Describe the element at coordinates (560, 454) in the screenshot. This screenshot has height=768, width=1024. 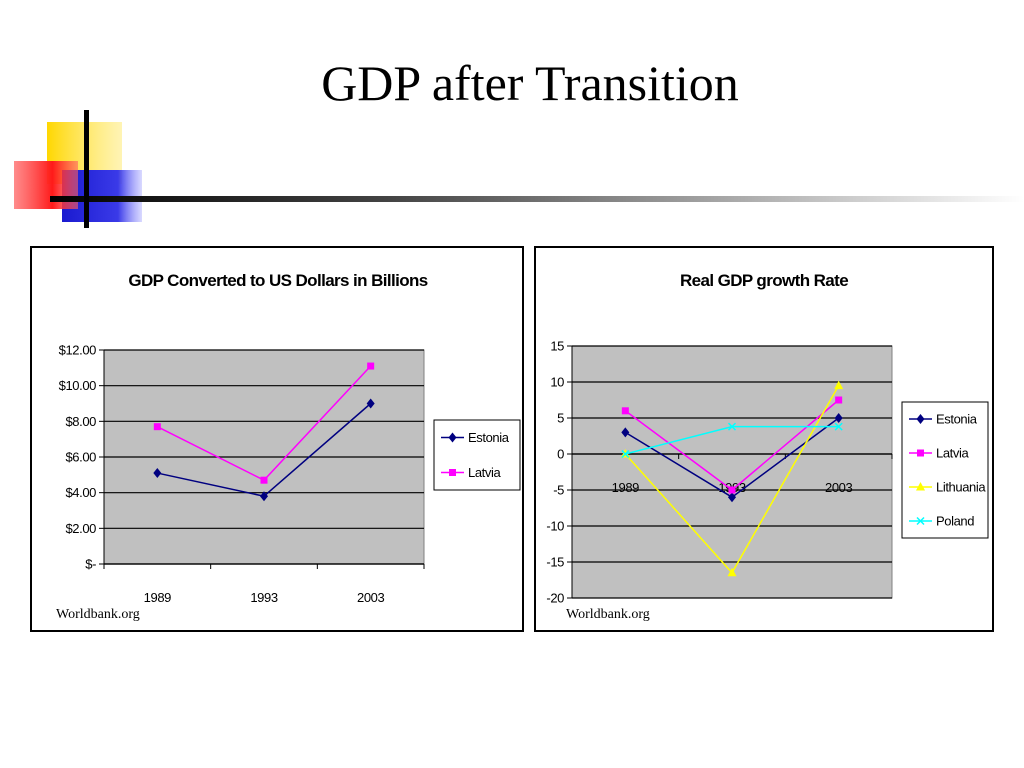
I see `y-tick-label: 0` at that location.